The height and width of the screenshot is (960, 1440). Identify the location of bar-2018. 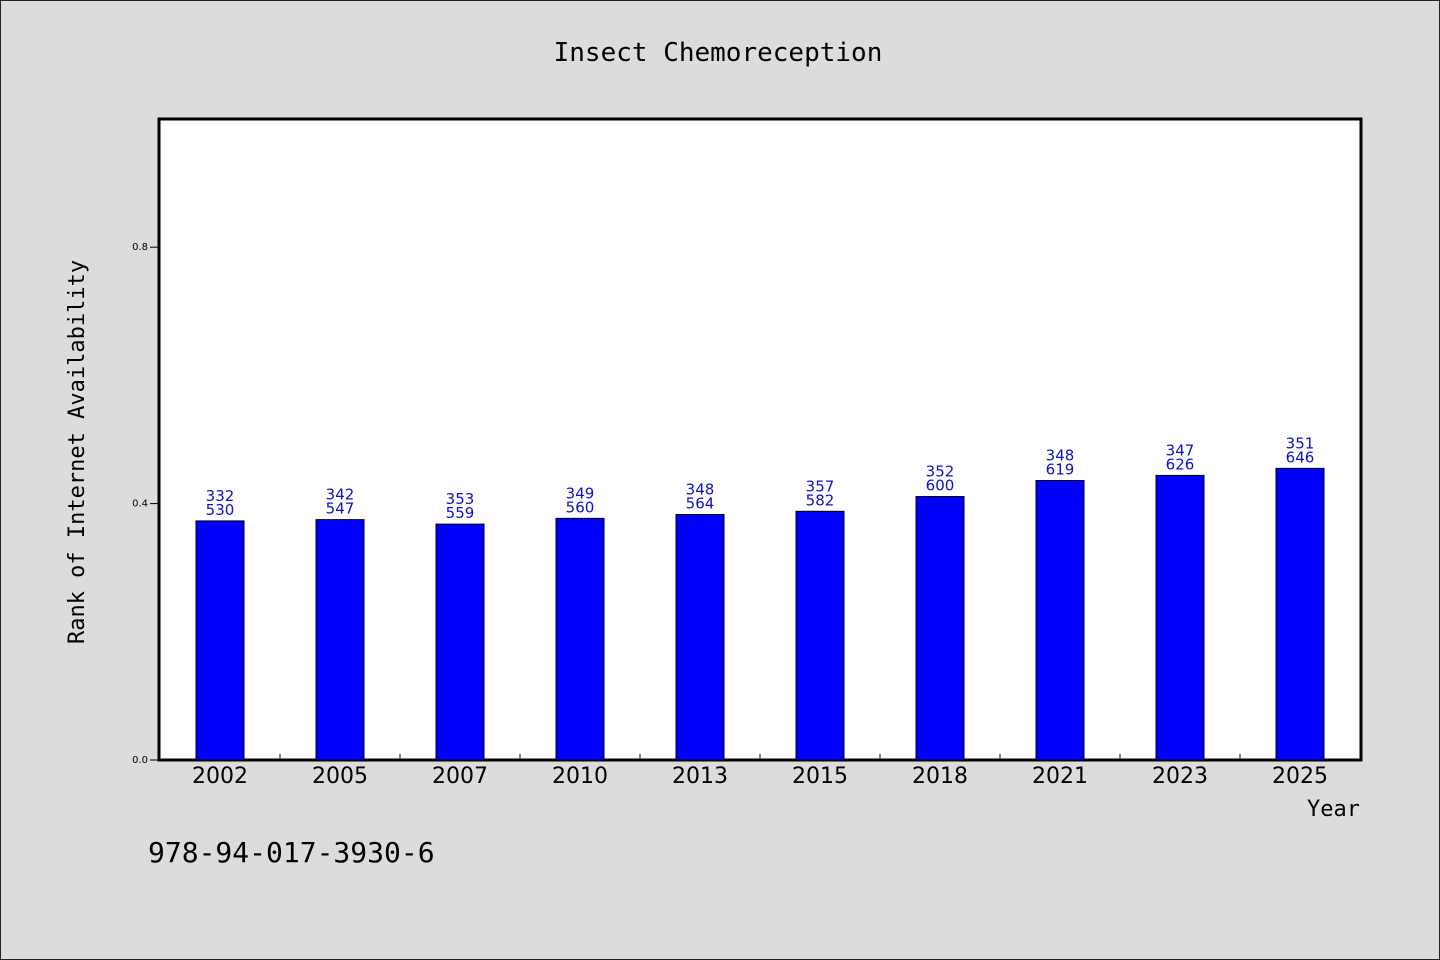
(940, 628).